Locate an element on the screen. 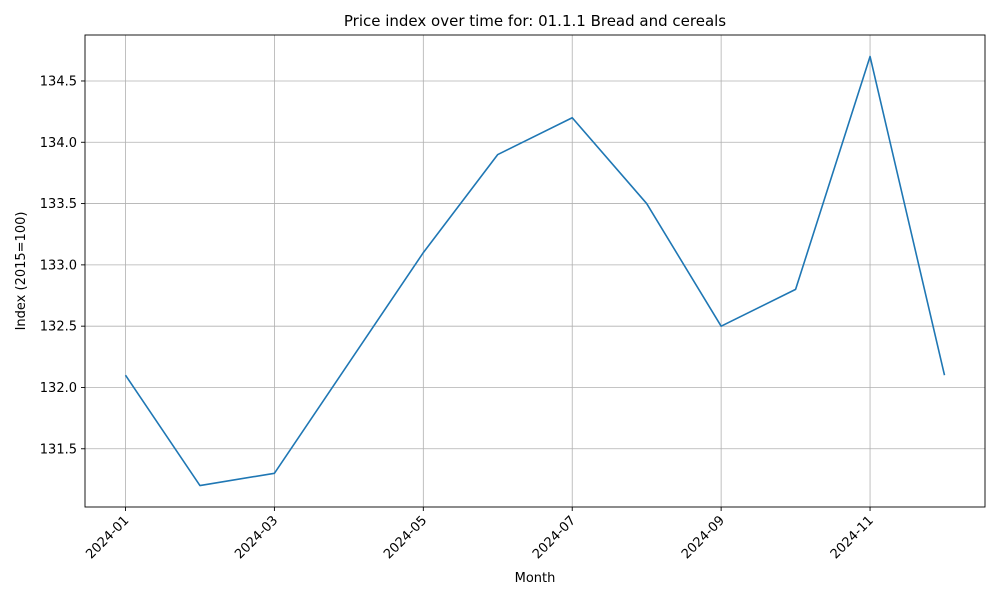  y-tick-label: 132.5 is located at coordinates (58, 327).